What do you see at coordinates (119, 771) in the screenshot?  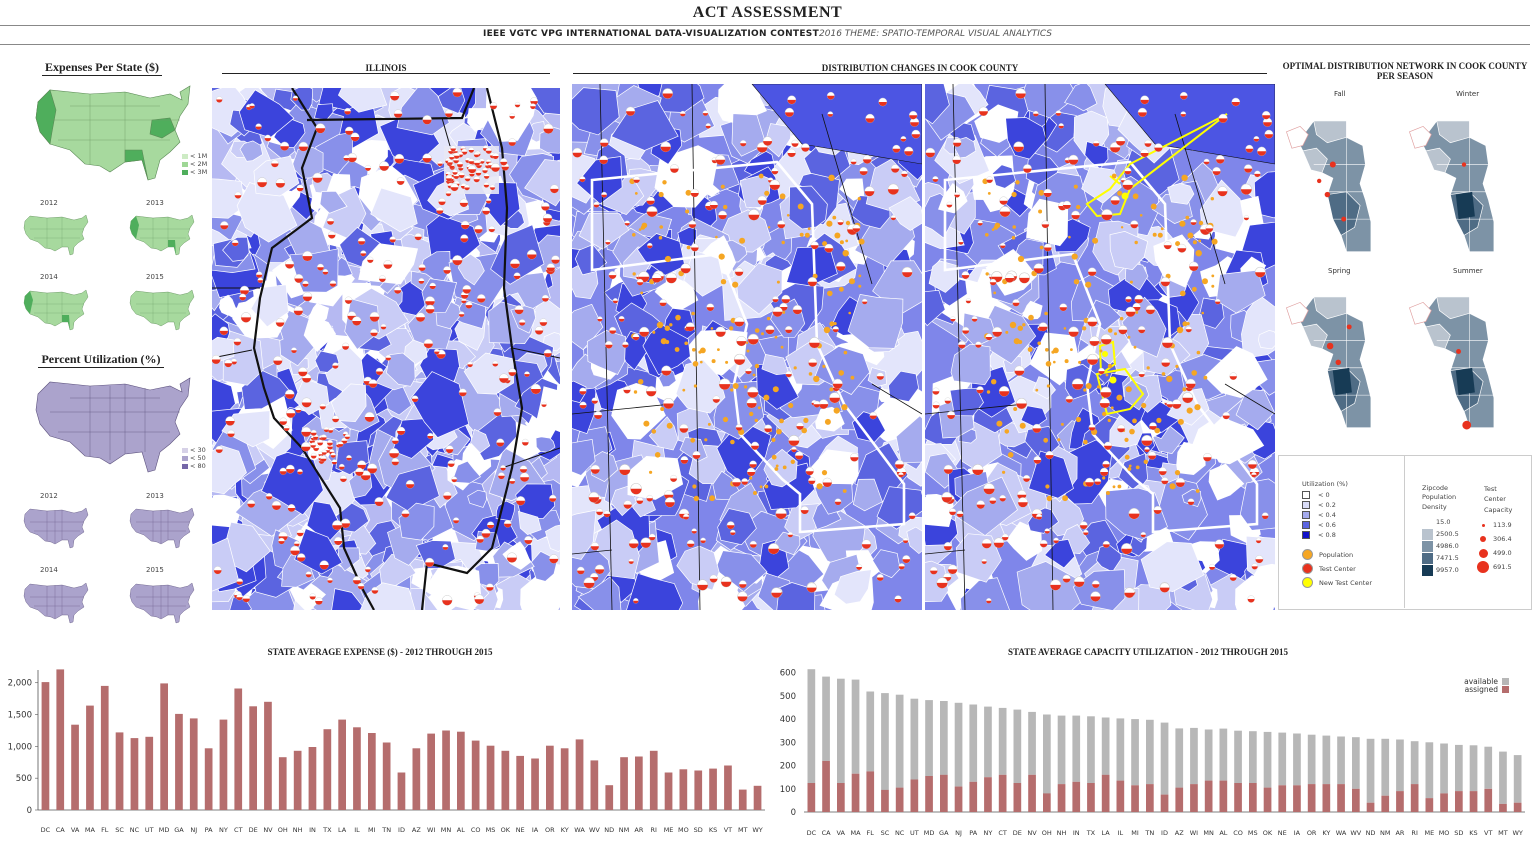 I see `bar-SC` at bounding box center [119, 771].